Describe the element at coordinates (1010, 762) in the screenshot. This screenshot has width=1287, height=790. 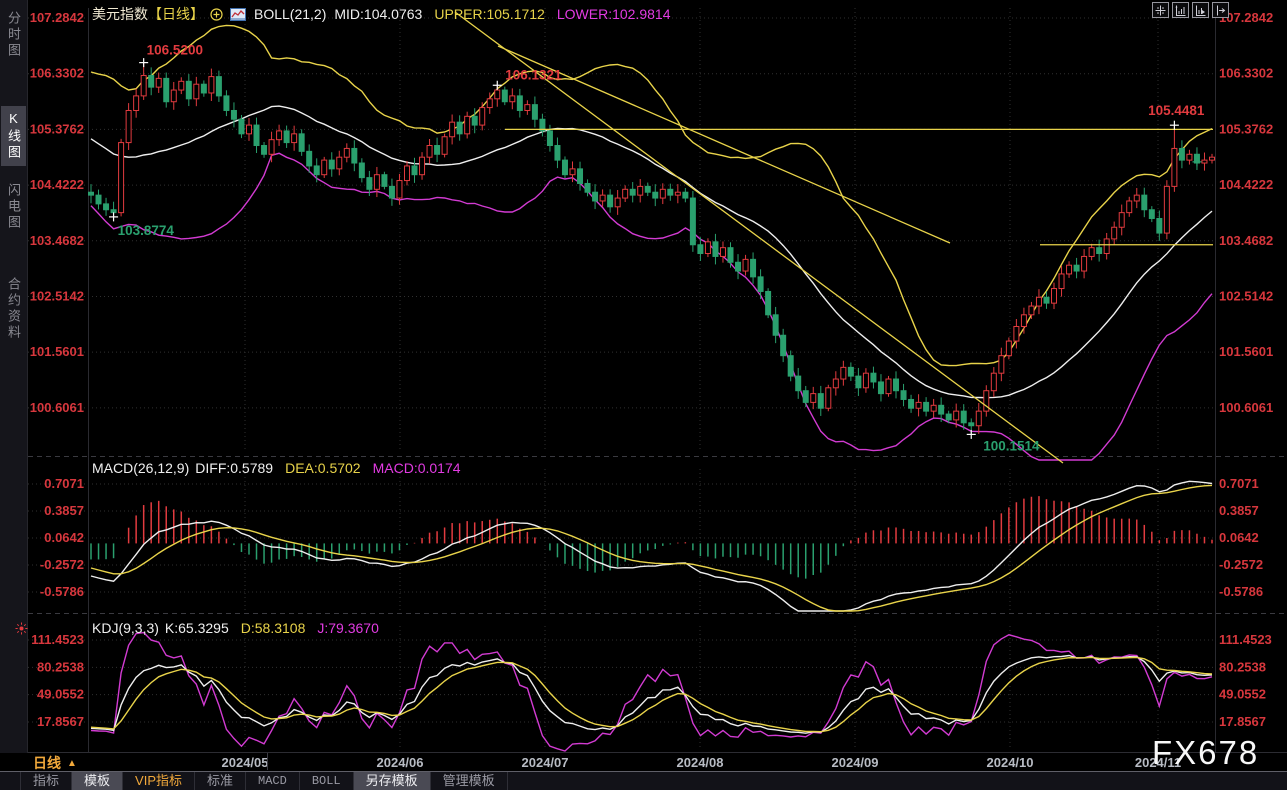
I see `svg-text: 2024/10` at that location.